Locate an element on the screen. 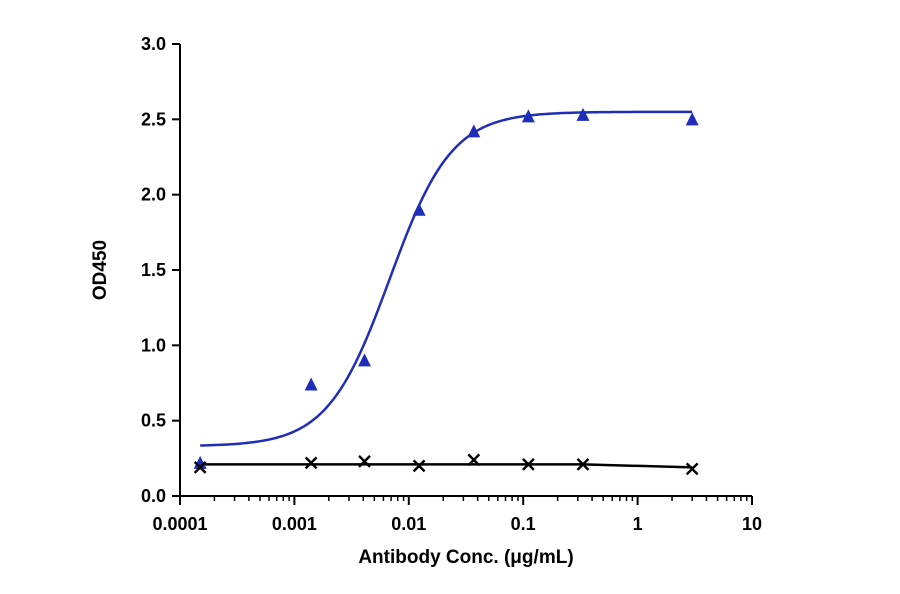 This screenshot has width=900, height=594. y-ticks: 0.0 0.5 1.0 1.5 2.0 2.5 3.0 is located at coordinates (160, 270).